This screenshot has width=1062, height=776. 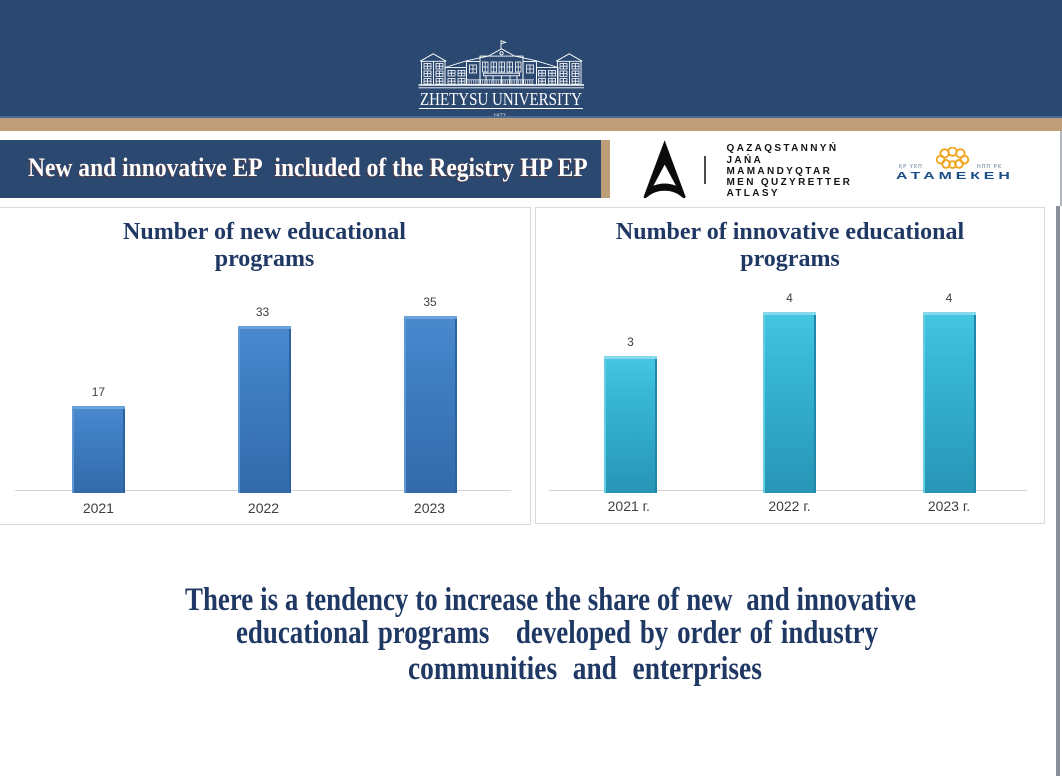 What do you see at coordinates (501, 99) in the screenshot?
I see `svg-text: ZHETYSU UNIVERSITY` at bounding box center [501, 99].